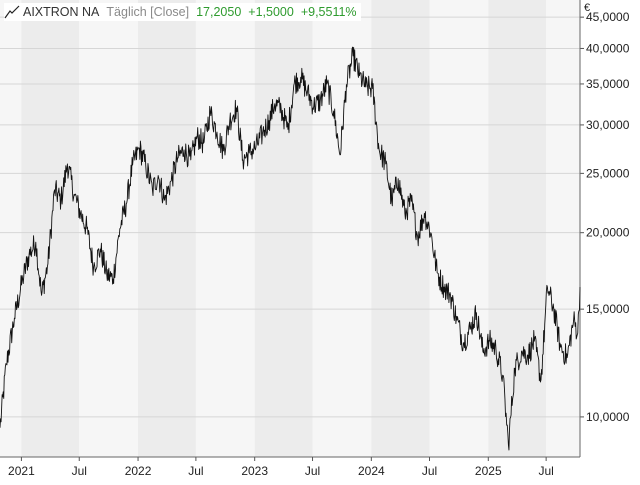 This screenshot has width=640, height=485. I want to click on y-tick-label: 20,0000, so click(608, 233).